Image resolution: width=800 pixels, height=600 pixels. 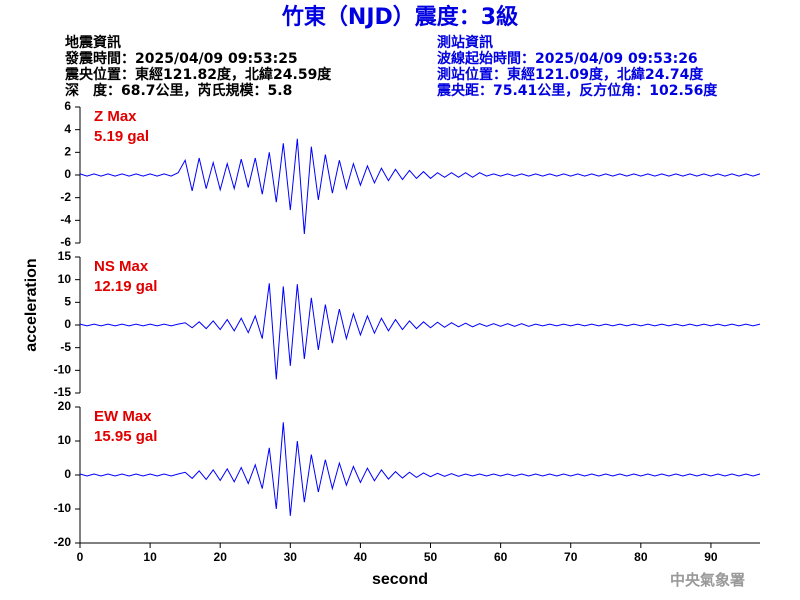 I want to click on x-tick-label: 80, so click(x=641, y=557).